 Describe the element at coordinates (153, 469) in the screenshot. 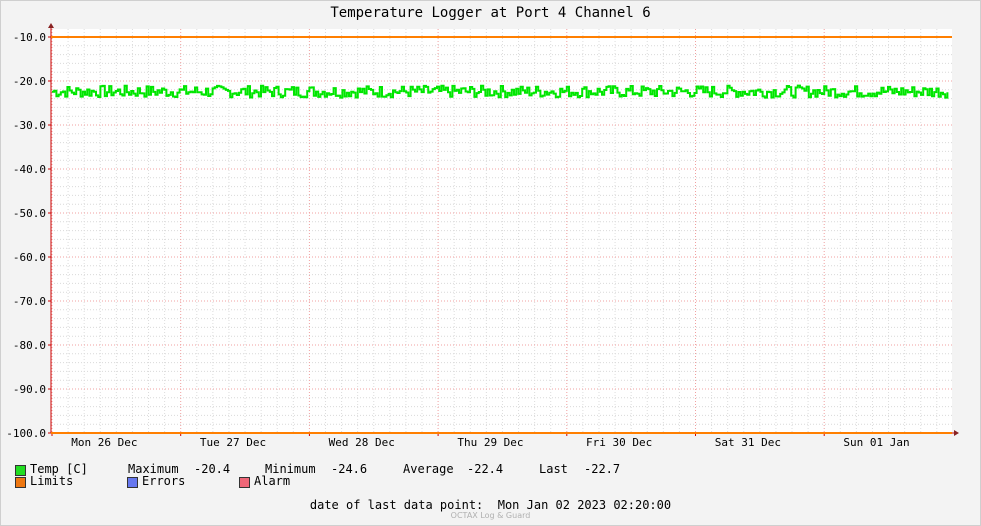

I see `maximum-label: Maximum` at that location.